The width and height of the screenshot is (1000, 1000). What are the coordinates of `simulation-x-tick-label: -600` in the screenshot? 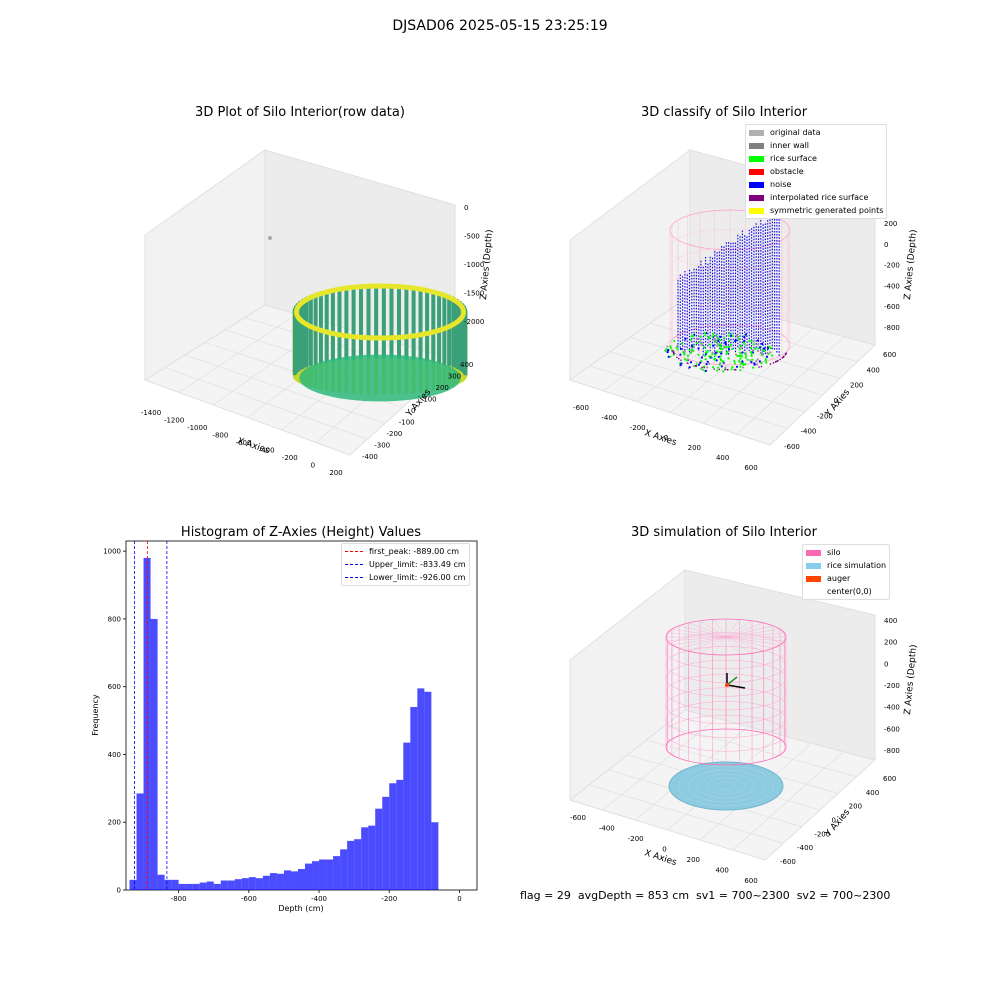 It's located at (578, 818).